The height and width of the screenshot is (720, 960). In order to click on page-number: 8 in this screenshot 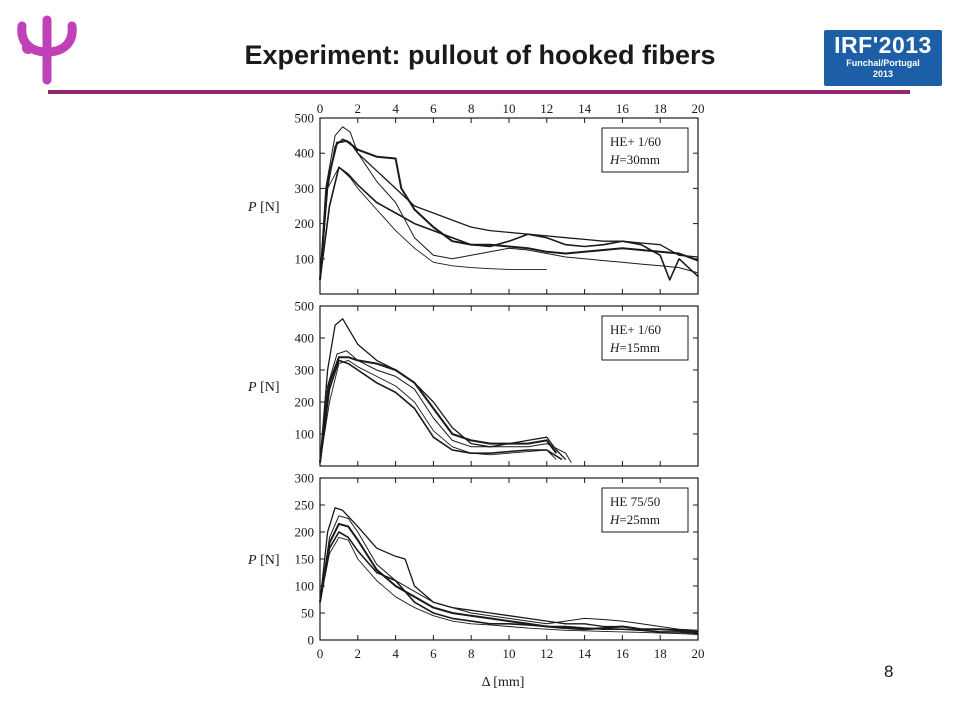, I will do `click(889, 671)`.